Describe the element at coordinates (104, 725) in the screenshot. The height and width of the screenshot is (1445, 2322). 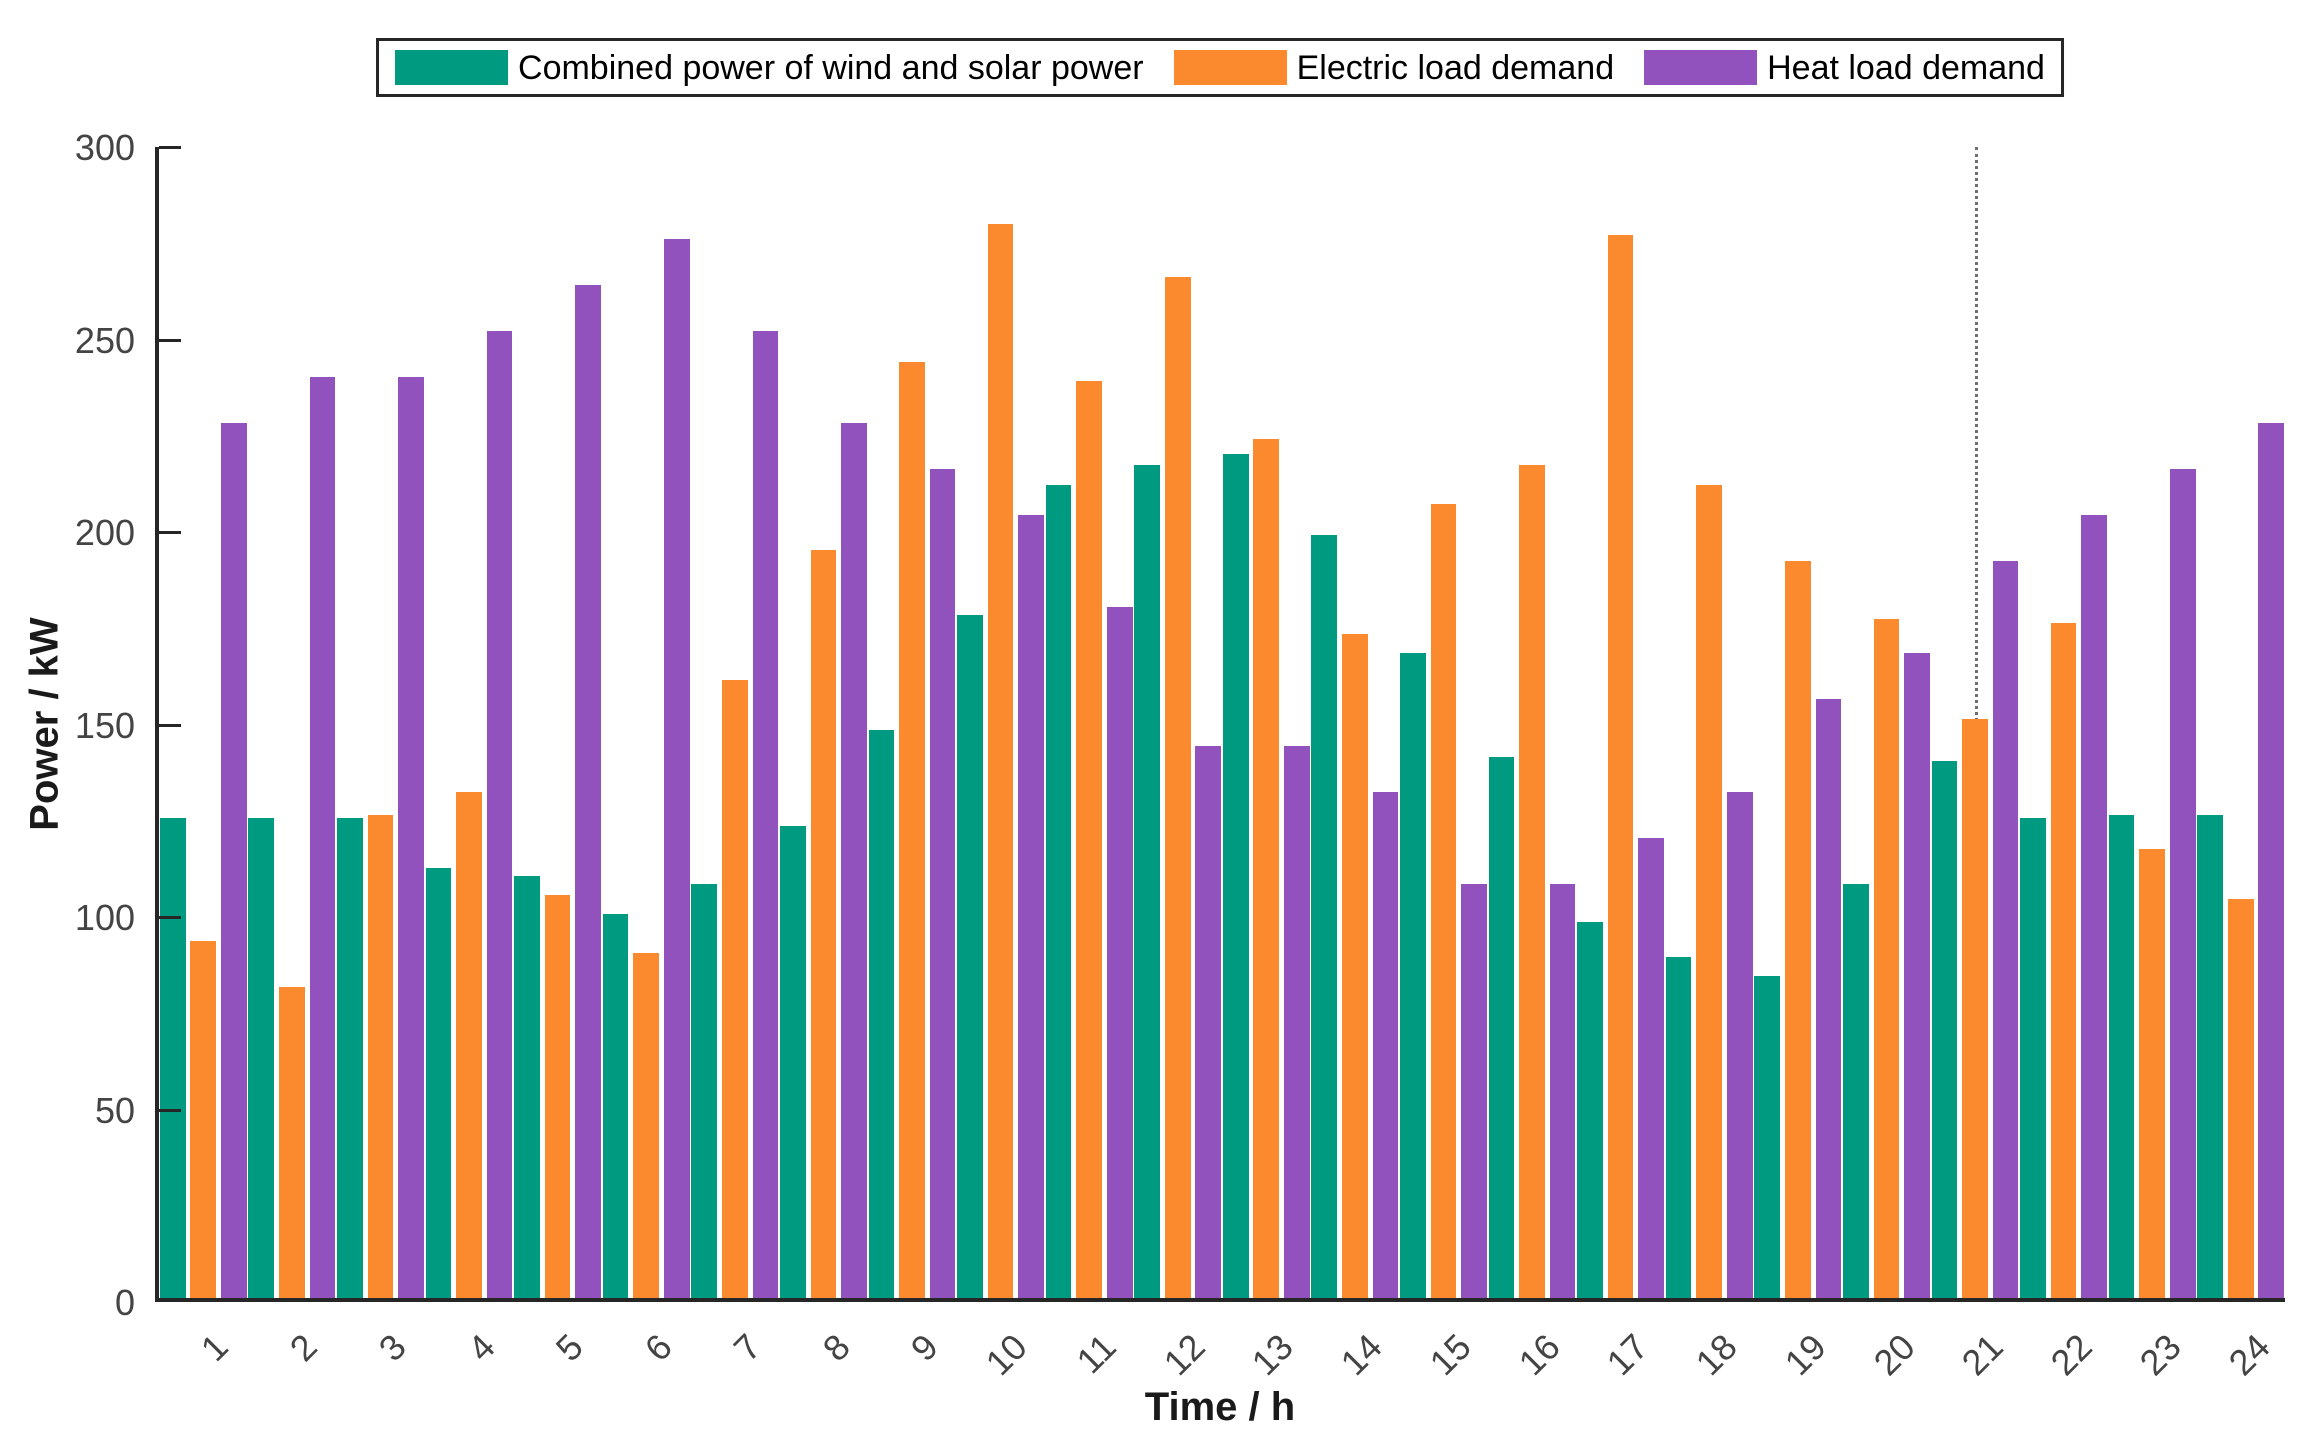
I see `y-tick-label-150: 150` at that location.